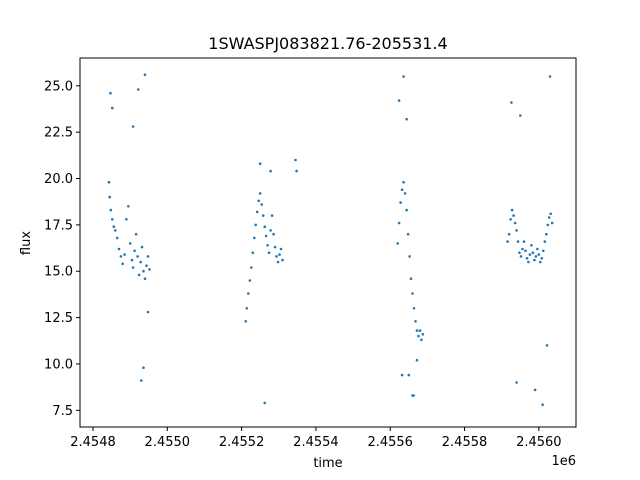 This screenshot has height=480, width=640. Describe the element at coordinates (58, 179) in the screenshot. I see `y-tick-label: 20.0` at that location.